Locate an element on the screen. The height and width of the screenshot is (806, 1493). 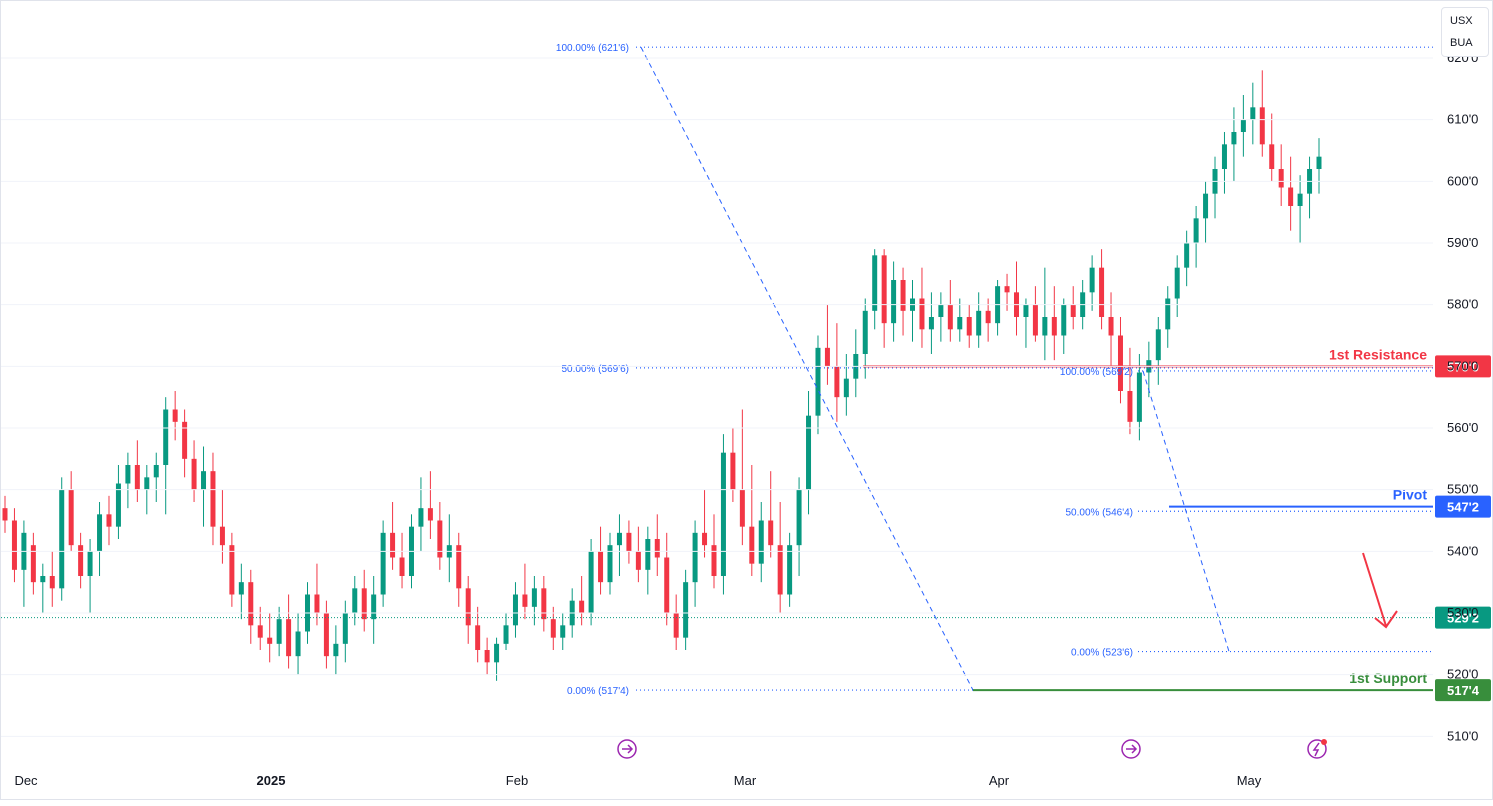
time-axis: Dec 2025 Feb Mar Apr May is located at coordinates (637, 780).